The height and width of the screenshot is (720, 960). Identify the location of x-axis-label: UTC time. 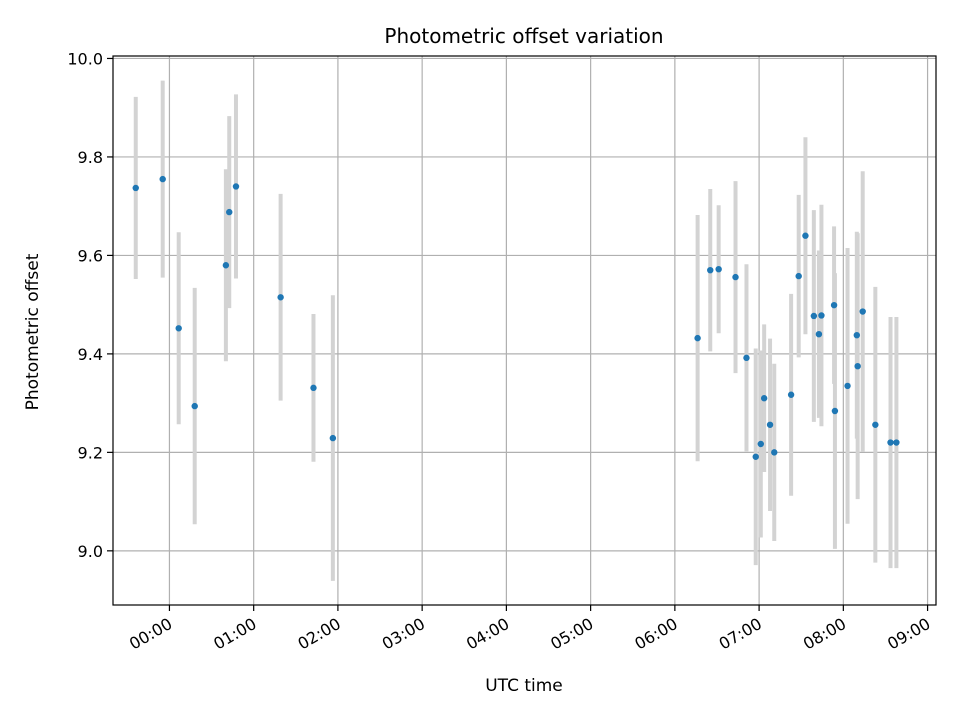
(524, 686).